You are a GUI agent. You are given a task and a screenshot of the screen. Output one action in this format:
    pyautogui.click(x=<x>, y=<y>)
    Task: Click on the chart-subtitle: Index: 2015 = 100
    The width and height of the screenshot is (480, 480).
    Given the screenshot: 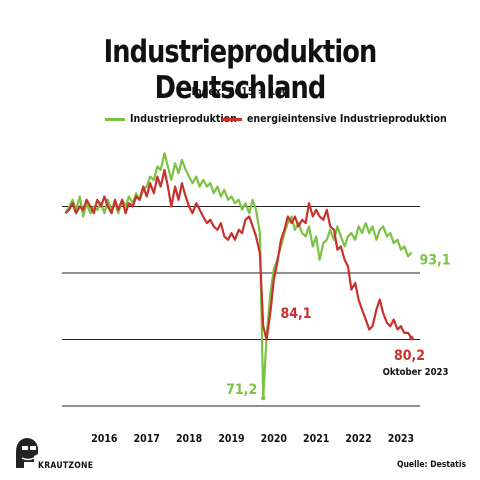 What is the action you would take?
    pyautogui.click(x=240, y=92)
    